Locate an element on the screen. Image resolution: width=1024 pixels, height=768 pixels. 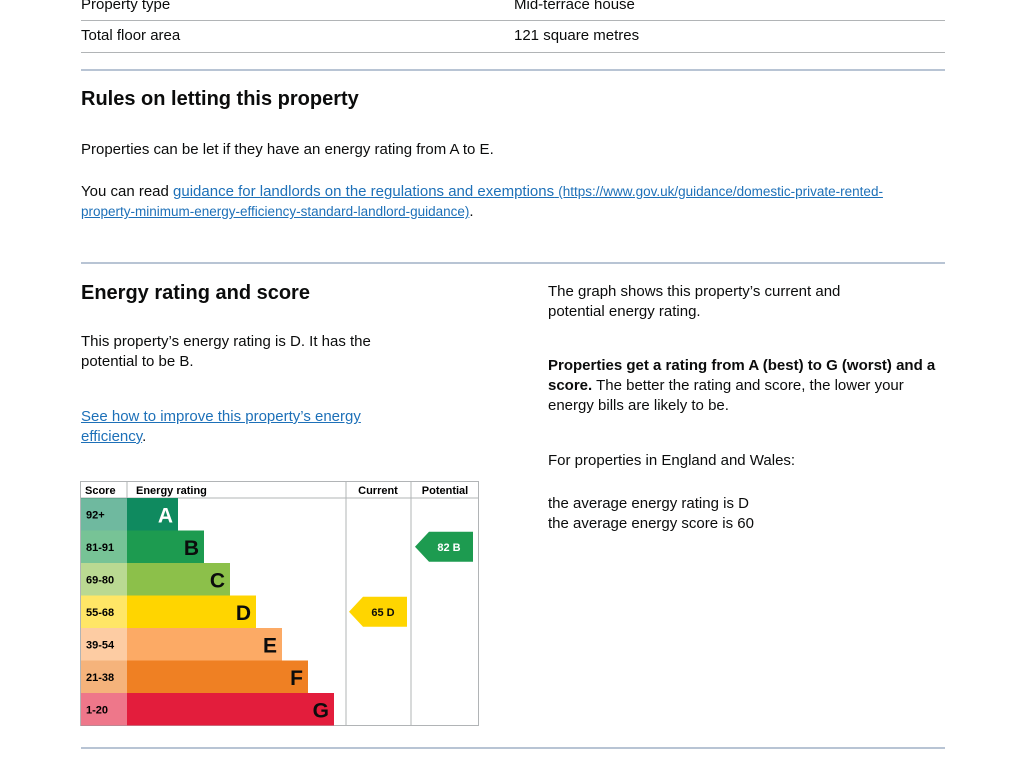
column-header: Current is located at coordinates (378, 491).